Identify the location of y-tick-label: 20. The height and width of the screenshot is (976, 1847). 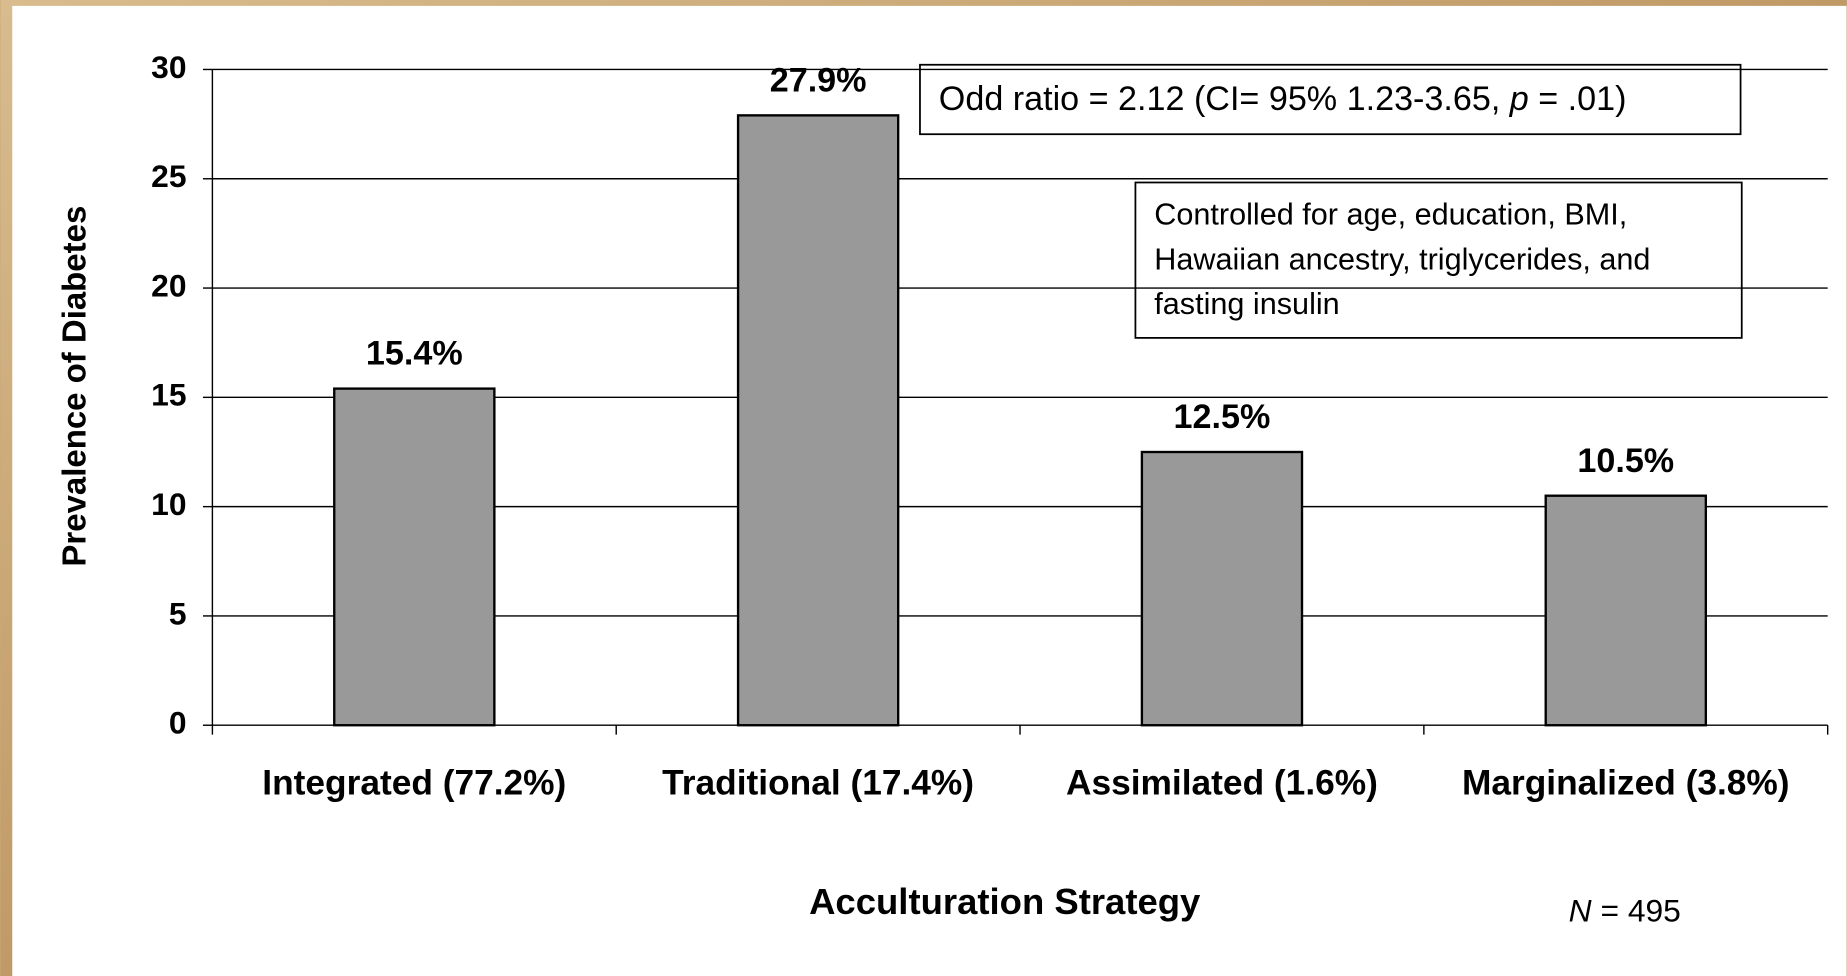
(168, 285).